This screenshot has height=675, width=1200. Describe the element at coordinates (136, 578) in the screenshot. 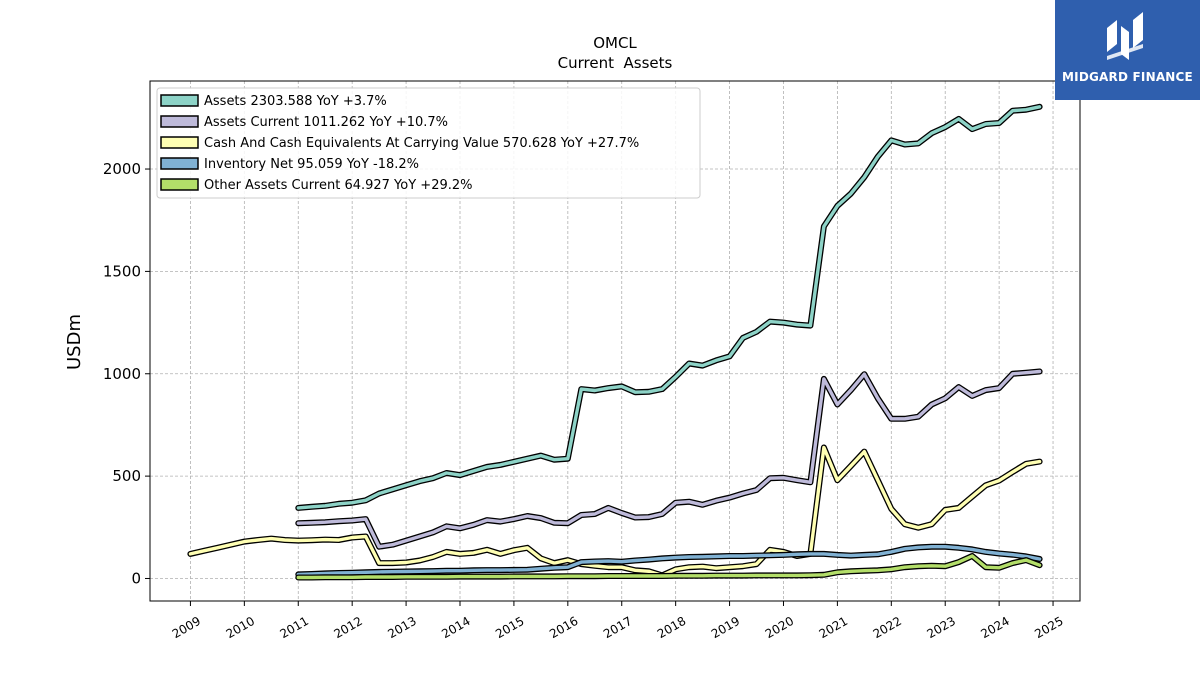

I see `y-tick-label: 0` at that location.